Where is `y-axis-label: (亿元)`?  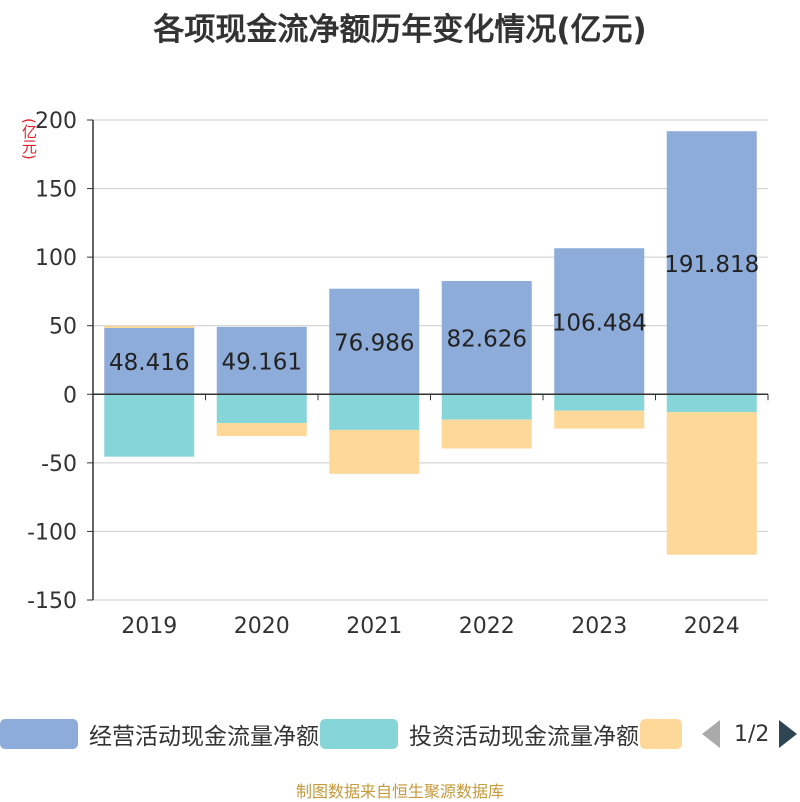 y-axis-label: (亿元) is located at coordinates (29, 139).